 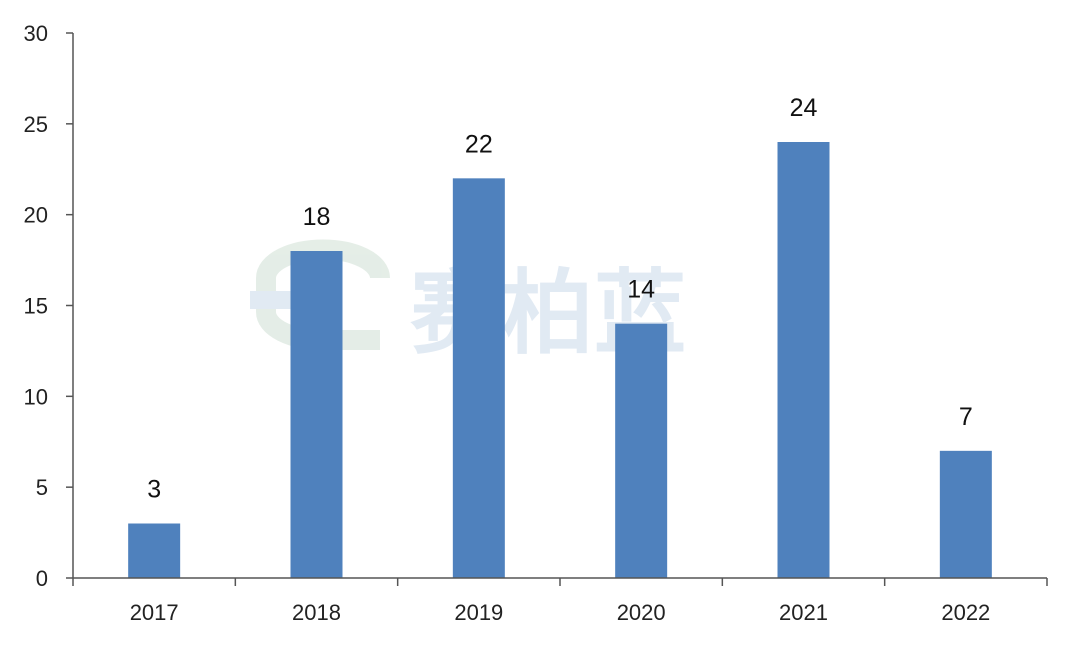 What do you see at coordinates (42, 578) in the screenshot?
I see `y-tick-label: 0` at bounding box center [42, 578].